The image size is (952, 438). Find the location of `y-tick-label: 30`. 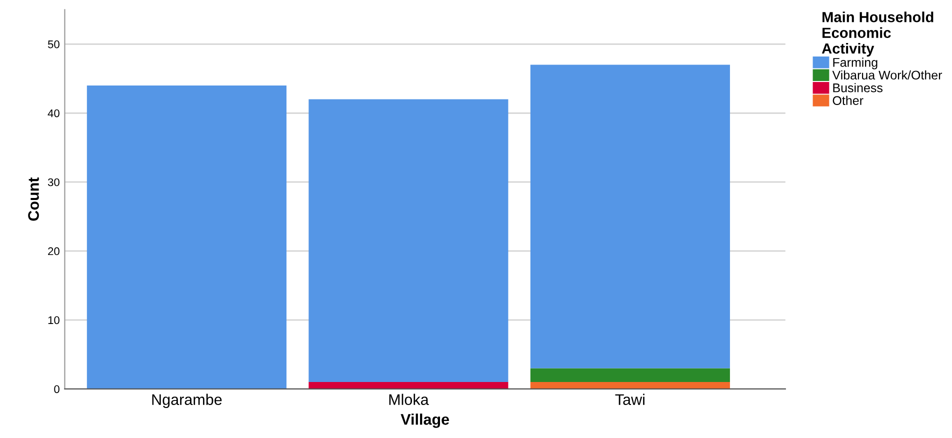

y-tick-label: 30 is located at coordinates (54, 182).